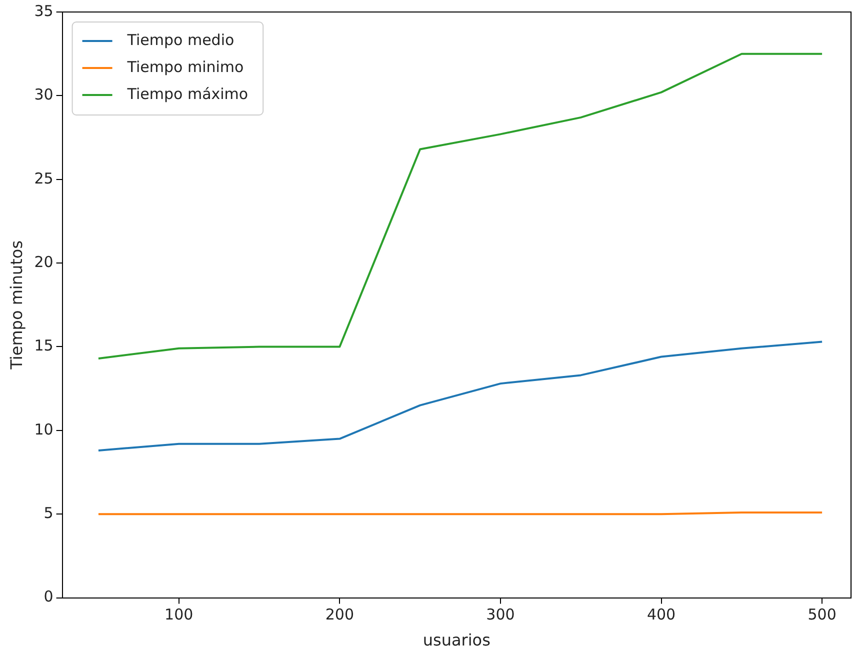 The width and height of the screenshot is (852, 659). Describe the element at coordinates (44, 11) in the screenshot. I see `y-tick-label: 35` at that location.